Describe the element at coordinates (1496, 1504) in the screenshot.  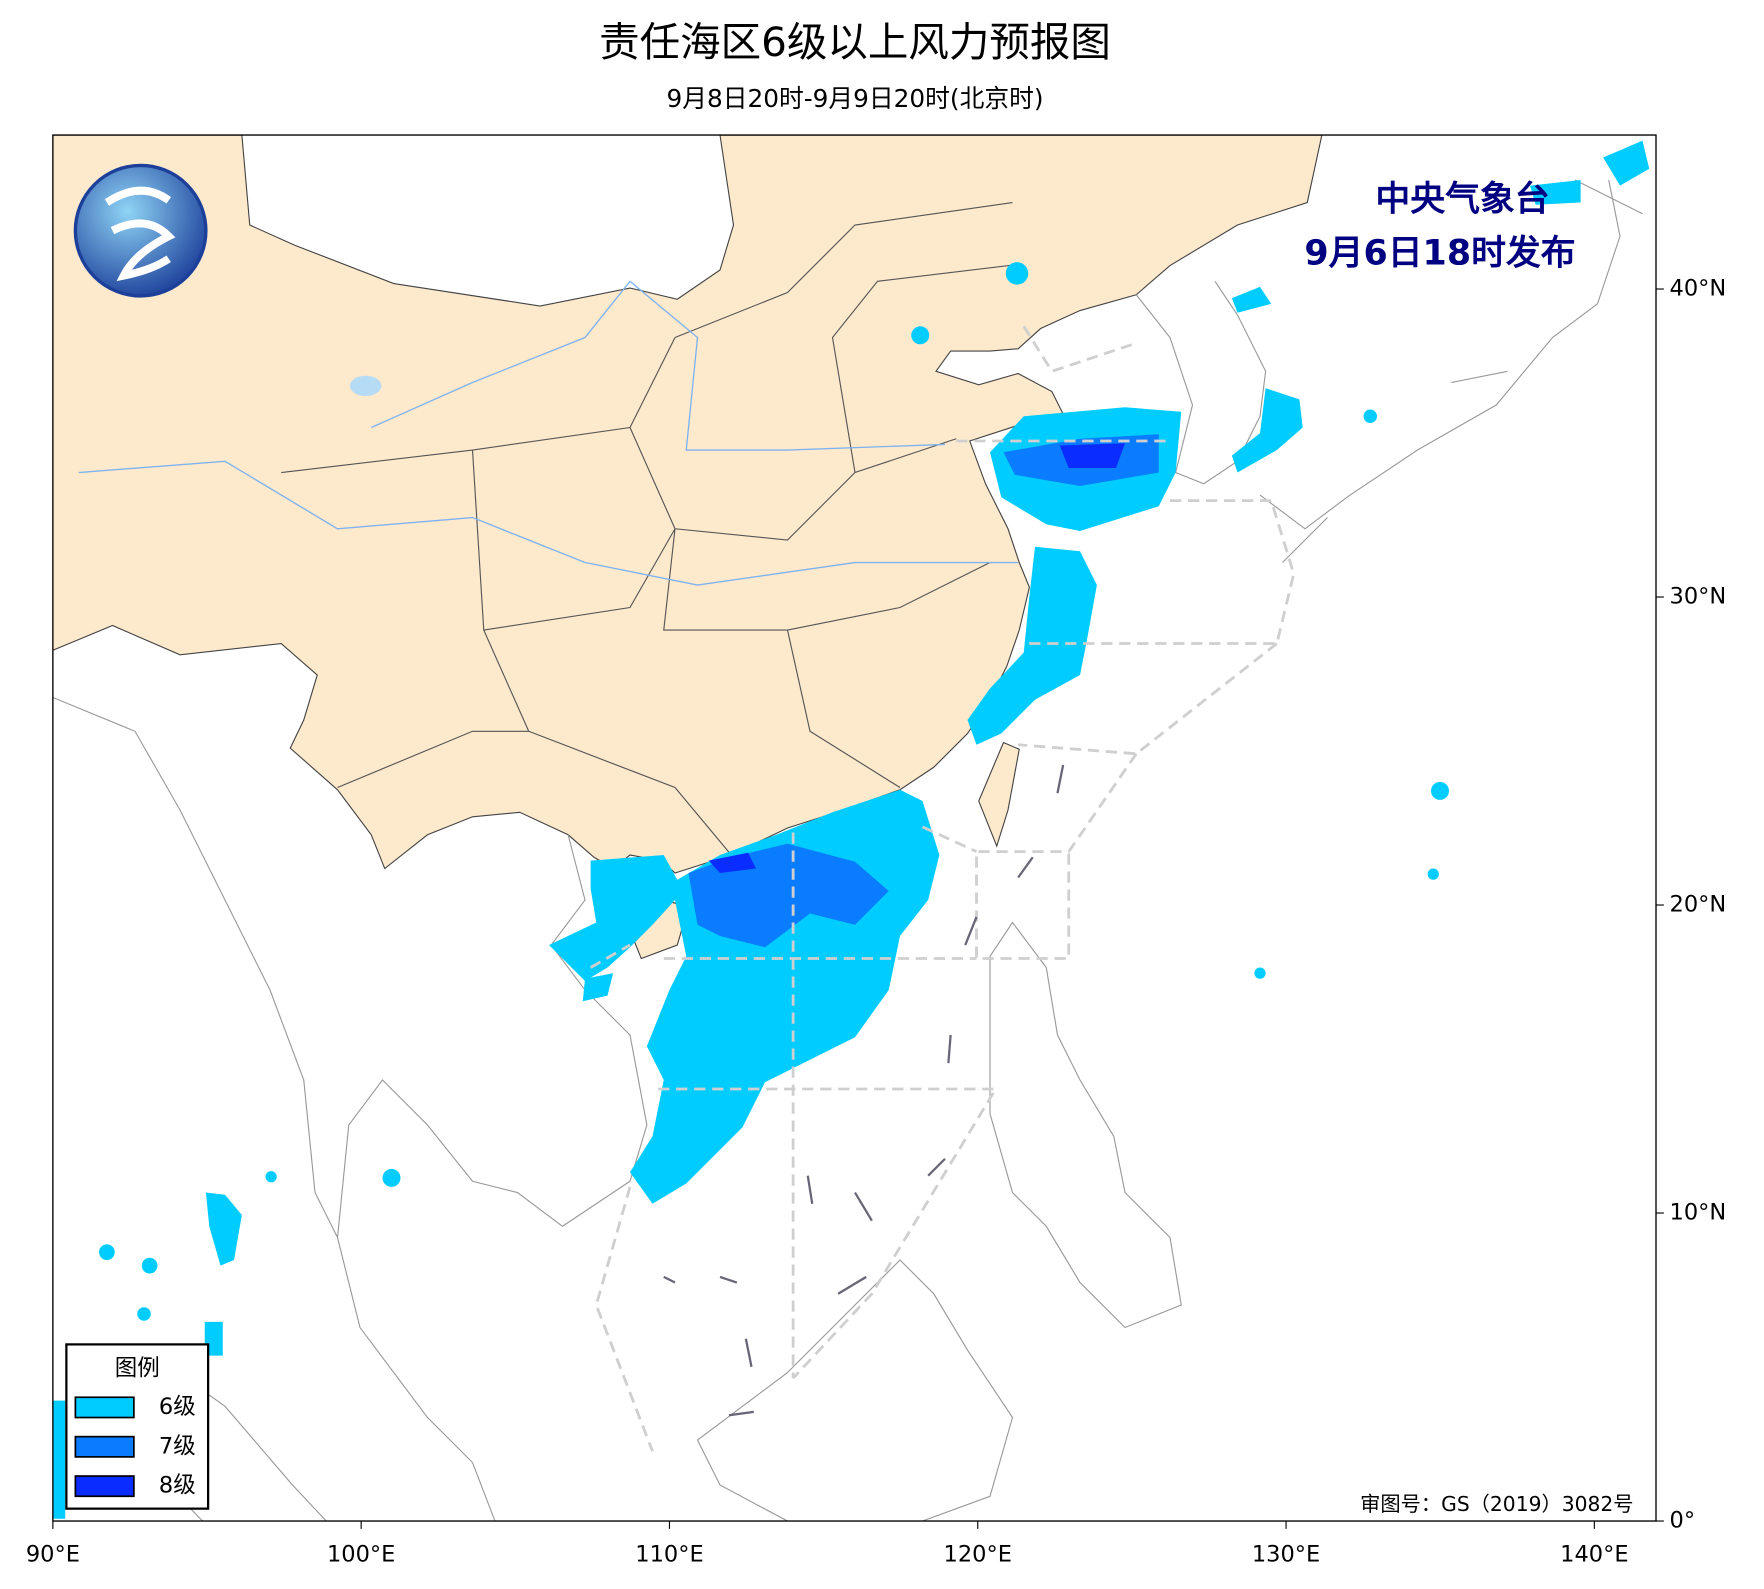
I see `approval-number: 审图号：GS（2019）3082号` at that location.